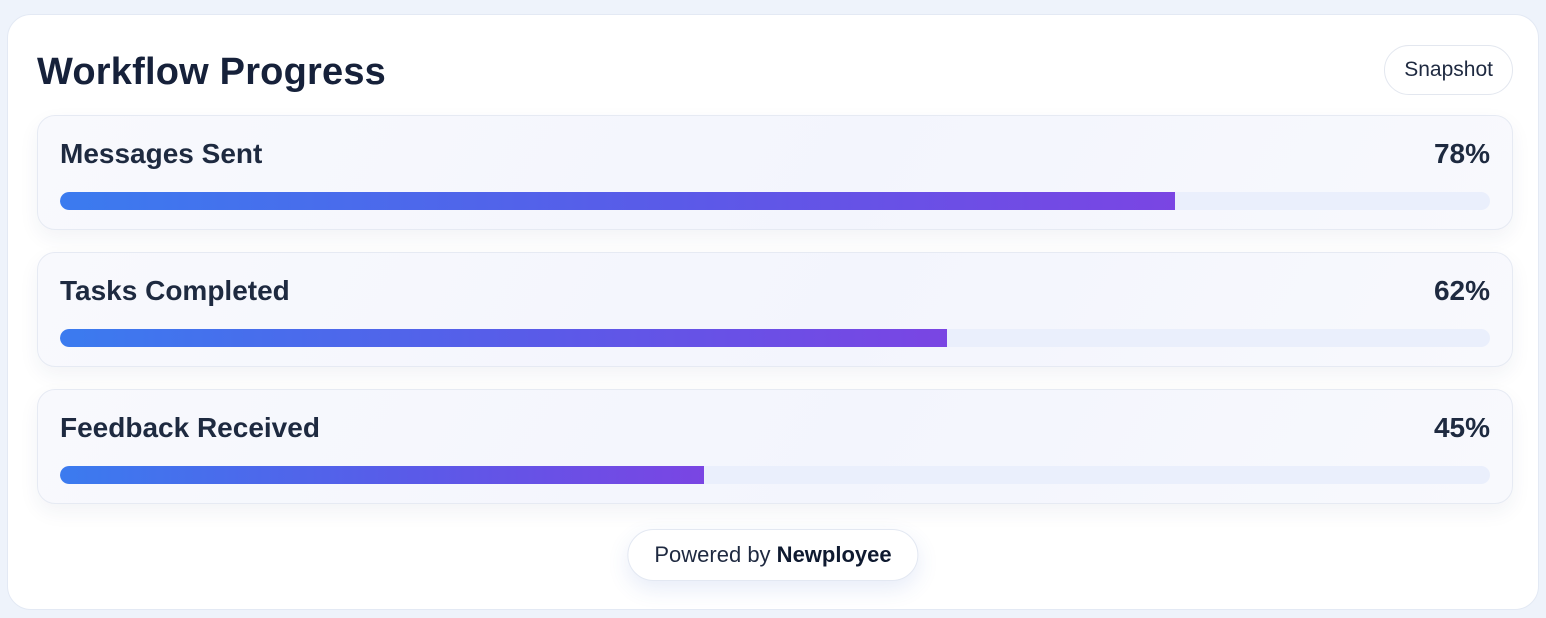  What do you see at coordinates (834, 554) in the screenshot?
I see `brand-name: Newployee` at bounding box center [834, 554].